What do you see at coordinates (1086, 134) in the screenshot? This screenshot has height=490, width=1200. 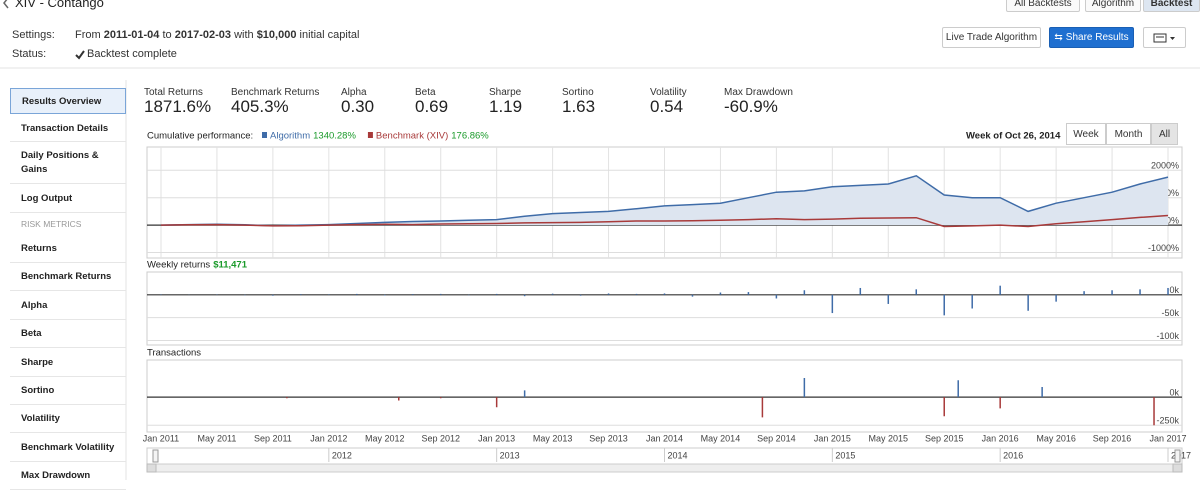 I see `range-button: Week` at bounding box center [1086, 134].